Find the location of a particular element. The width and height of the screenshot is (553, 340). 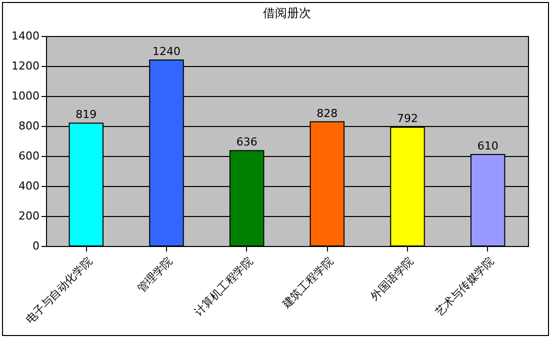

y-tick-label: 600 is located at coordinates (29, 156).